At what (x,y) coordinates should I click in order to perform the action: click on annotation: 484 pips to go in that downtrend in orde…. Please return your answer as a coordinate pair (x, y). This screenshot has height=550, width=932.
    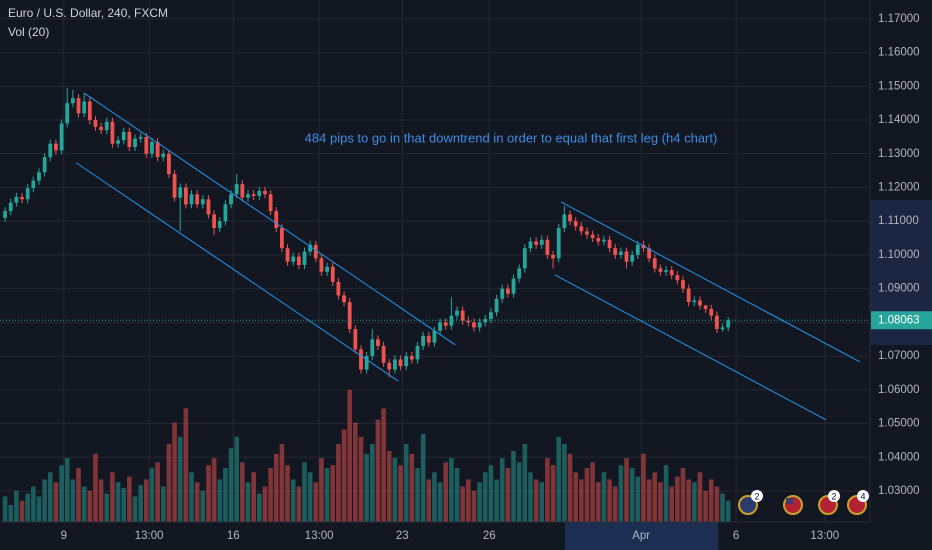
    Looking at the image, I should click on (511, 137).